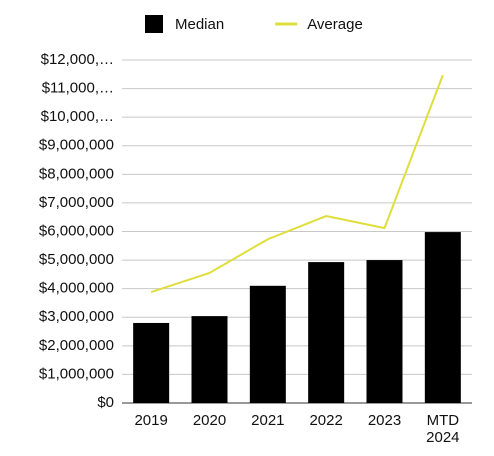 The image size is (494, 456). Describe the element at coordinates (76, 373) in the screenshot. I see `y-tick-label: $1,000,000` at that location.